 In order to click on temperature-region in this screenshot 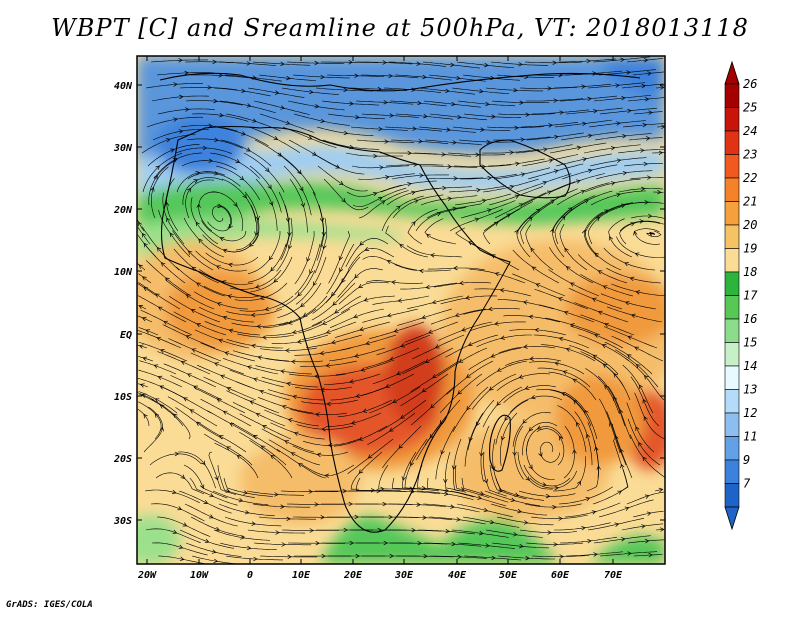, I will do `click(220, 310)`.